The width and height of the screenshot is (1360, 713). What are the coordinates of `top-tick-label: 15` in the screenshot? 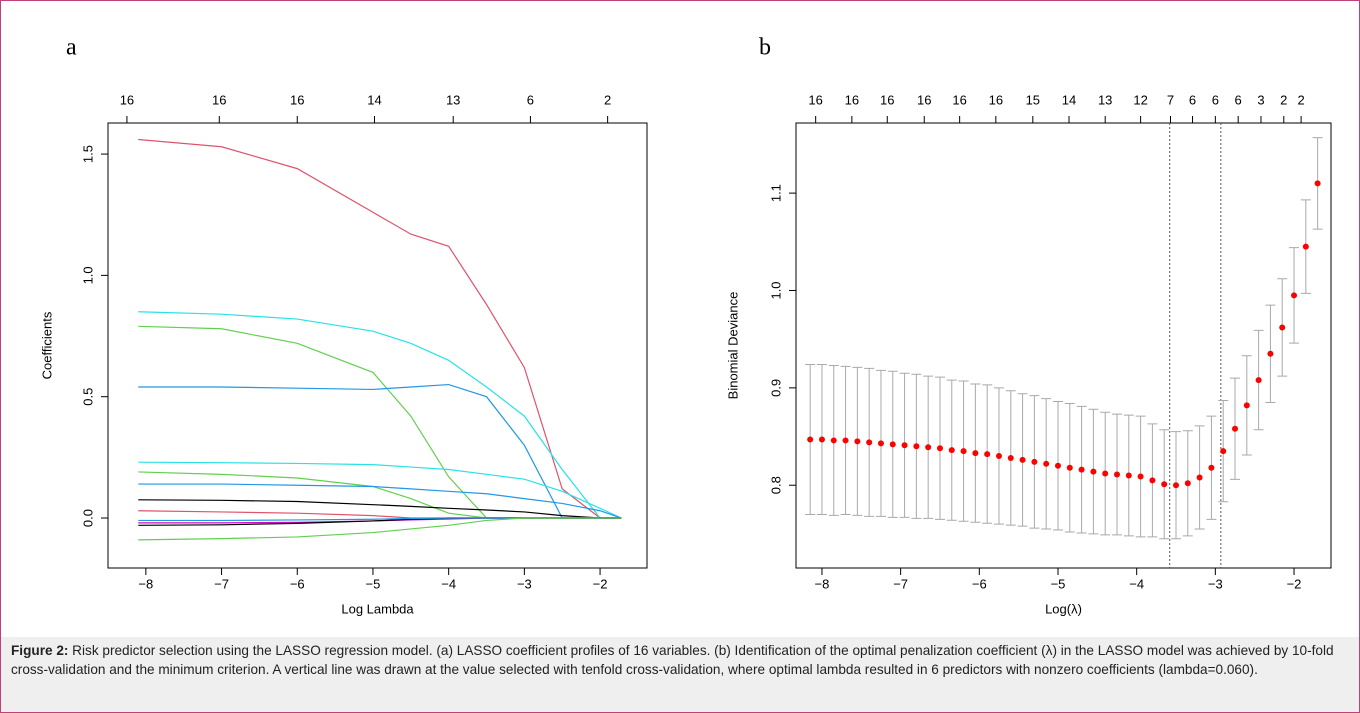 It's located at (1033, 99).